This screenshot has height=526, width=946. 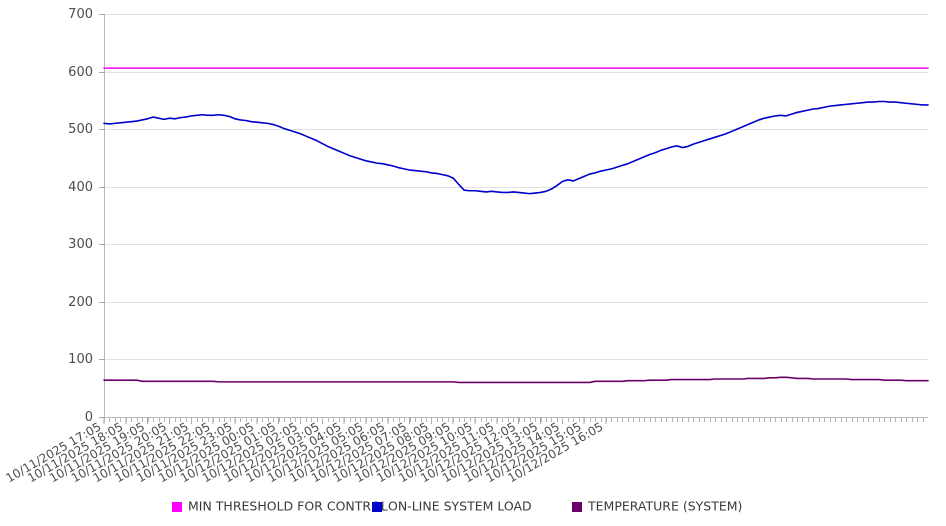 What do you see at coordinates (80, 359) in the screenshot?
I see `y-axis-tick-label: 100` at bounding box center [80, 359].